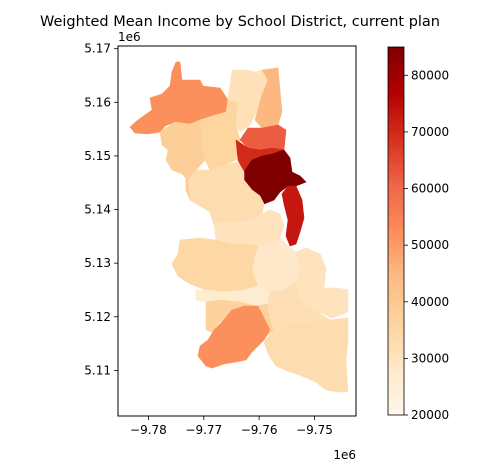  I want to click on x-axis: −9.78 −9.77 −9.76 −9.75, so click(231, 426).